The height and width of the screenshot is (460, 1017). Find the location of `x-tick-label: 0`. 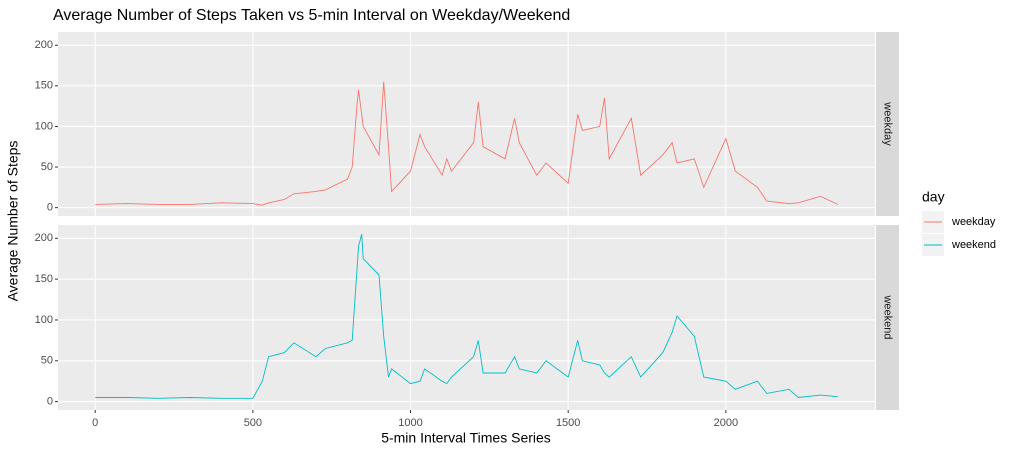

x-tick-label: 0 is located at coordinates (95, 423).